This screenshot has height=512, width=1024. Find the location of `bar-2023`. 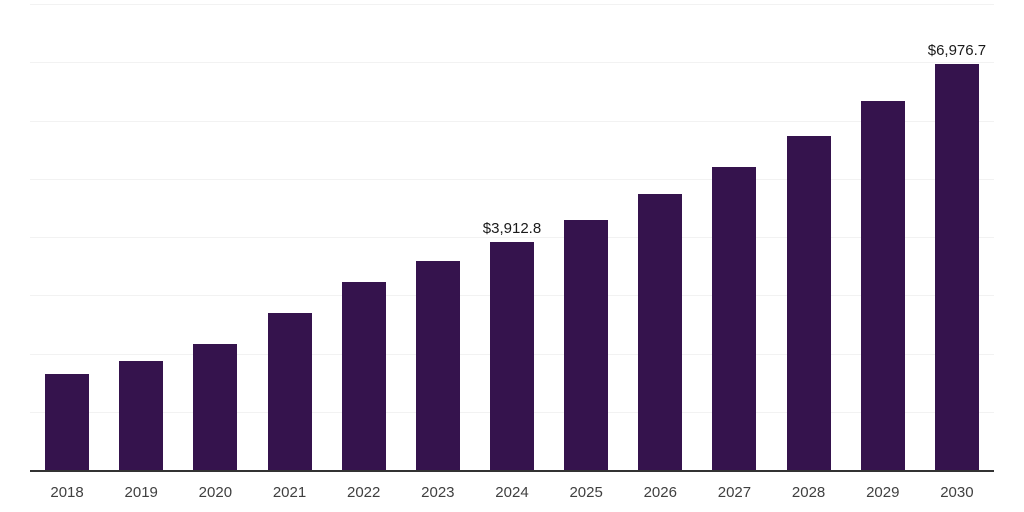

bar-2023 is located at coordinates (437, 365).